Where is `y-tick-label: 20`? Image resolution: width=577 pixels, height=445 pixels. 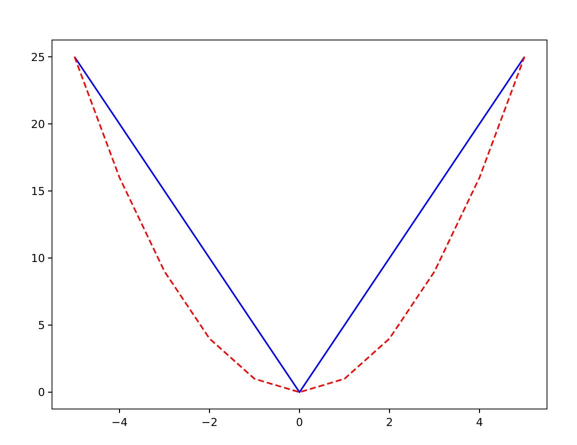
y-tick-label: 20 is located at coordinates (38, 124).